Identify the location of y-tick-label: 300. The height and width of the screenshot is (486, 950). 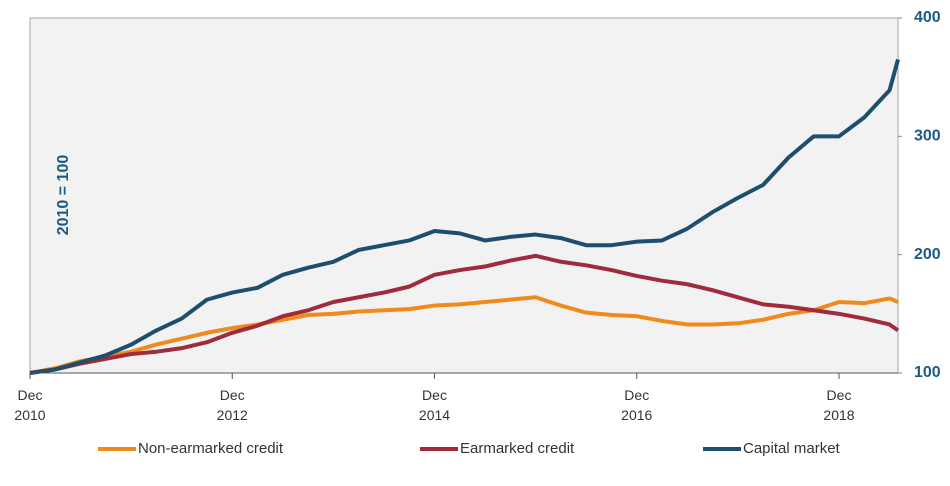
(927, 136).